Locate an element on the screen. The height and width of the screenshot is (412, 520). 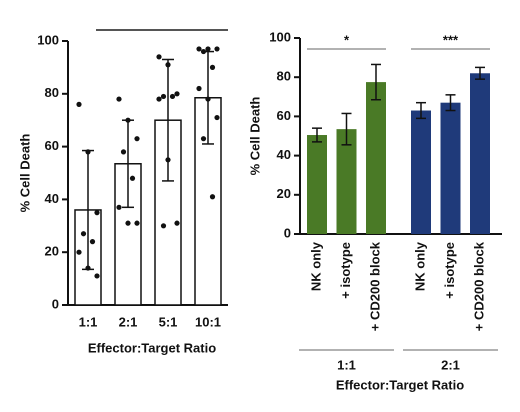
x-tick-label: 10:1 is located at coordinates (208, 321).